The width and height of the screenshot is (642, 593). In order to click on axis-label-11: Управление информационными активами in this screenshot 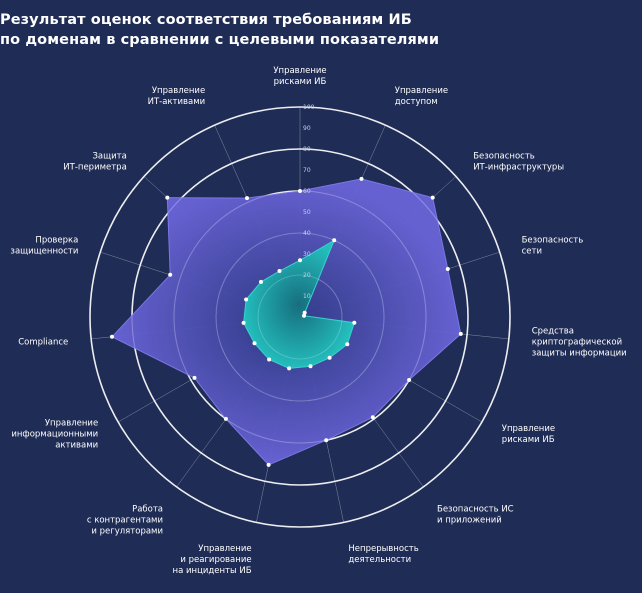, I will do `click(54, 435)`.